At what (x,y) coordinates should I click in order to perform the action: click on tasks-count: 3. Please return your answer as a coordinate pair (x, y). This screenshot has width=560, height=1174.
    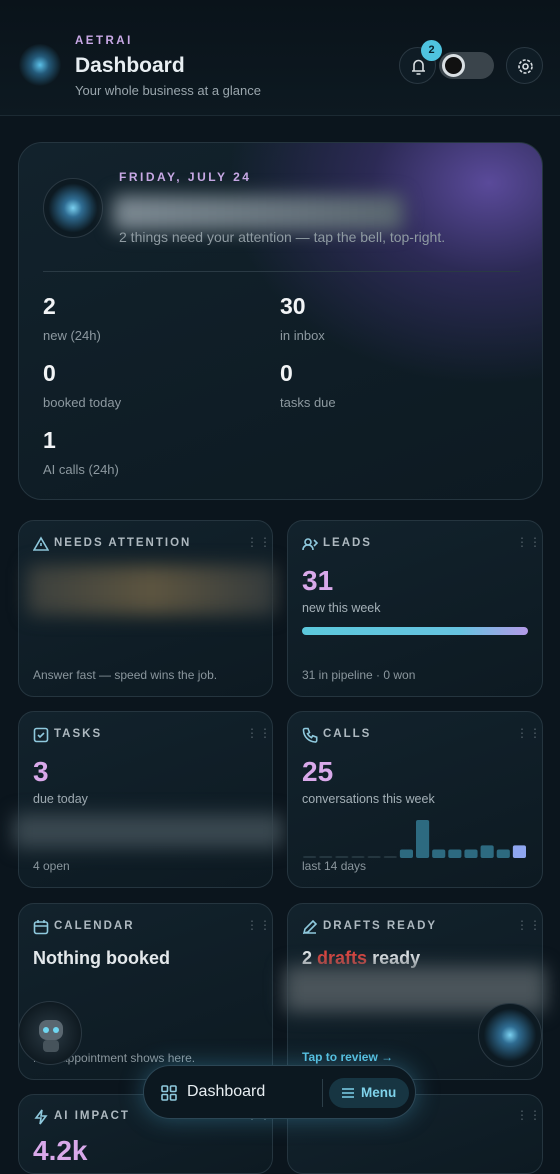
    Looking at the image, I should click on (41, 771).